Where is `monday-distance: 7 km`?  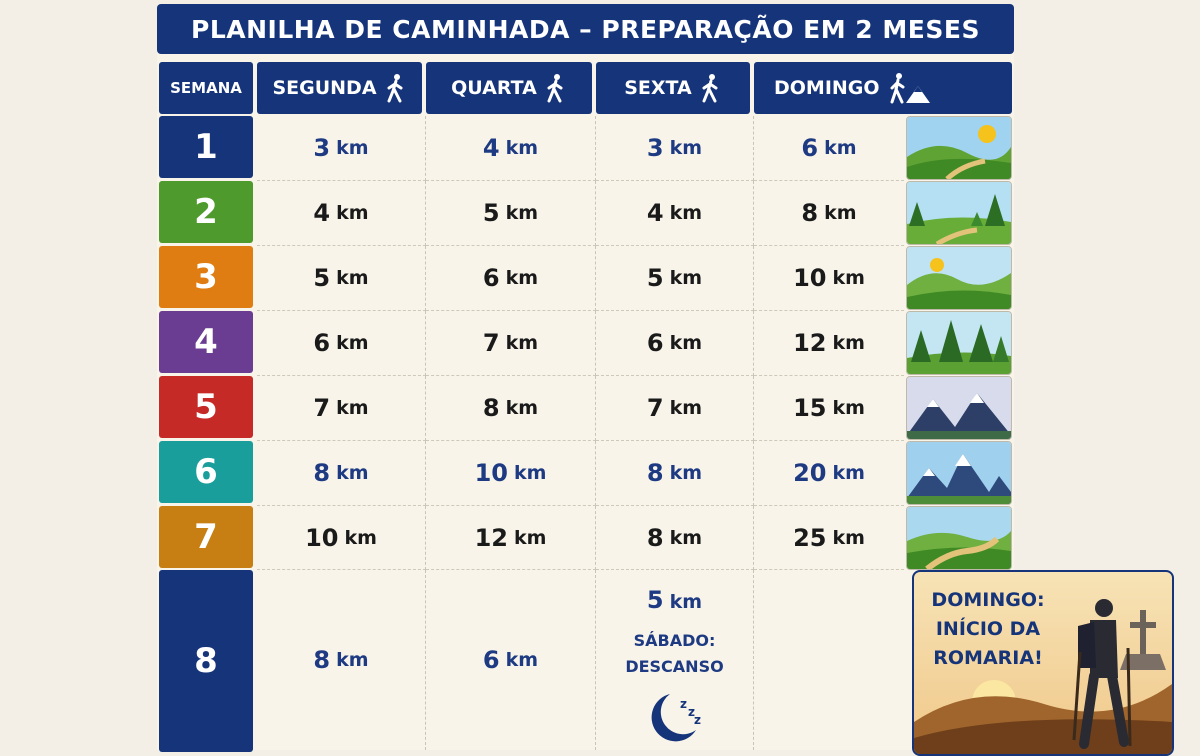
monday-distance: 7 km is located at coordinates (341, 408).